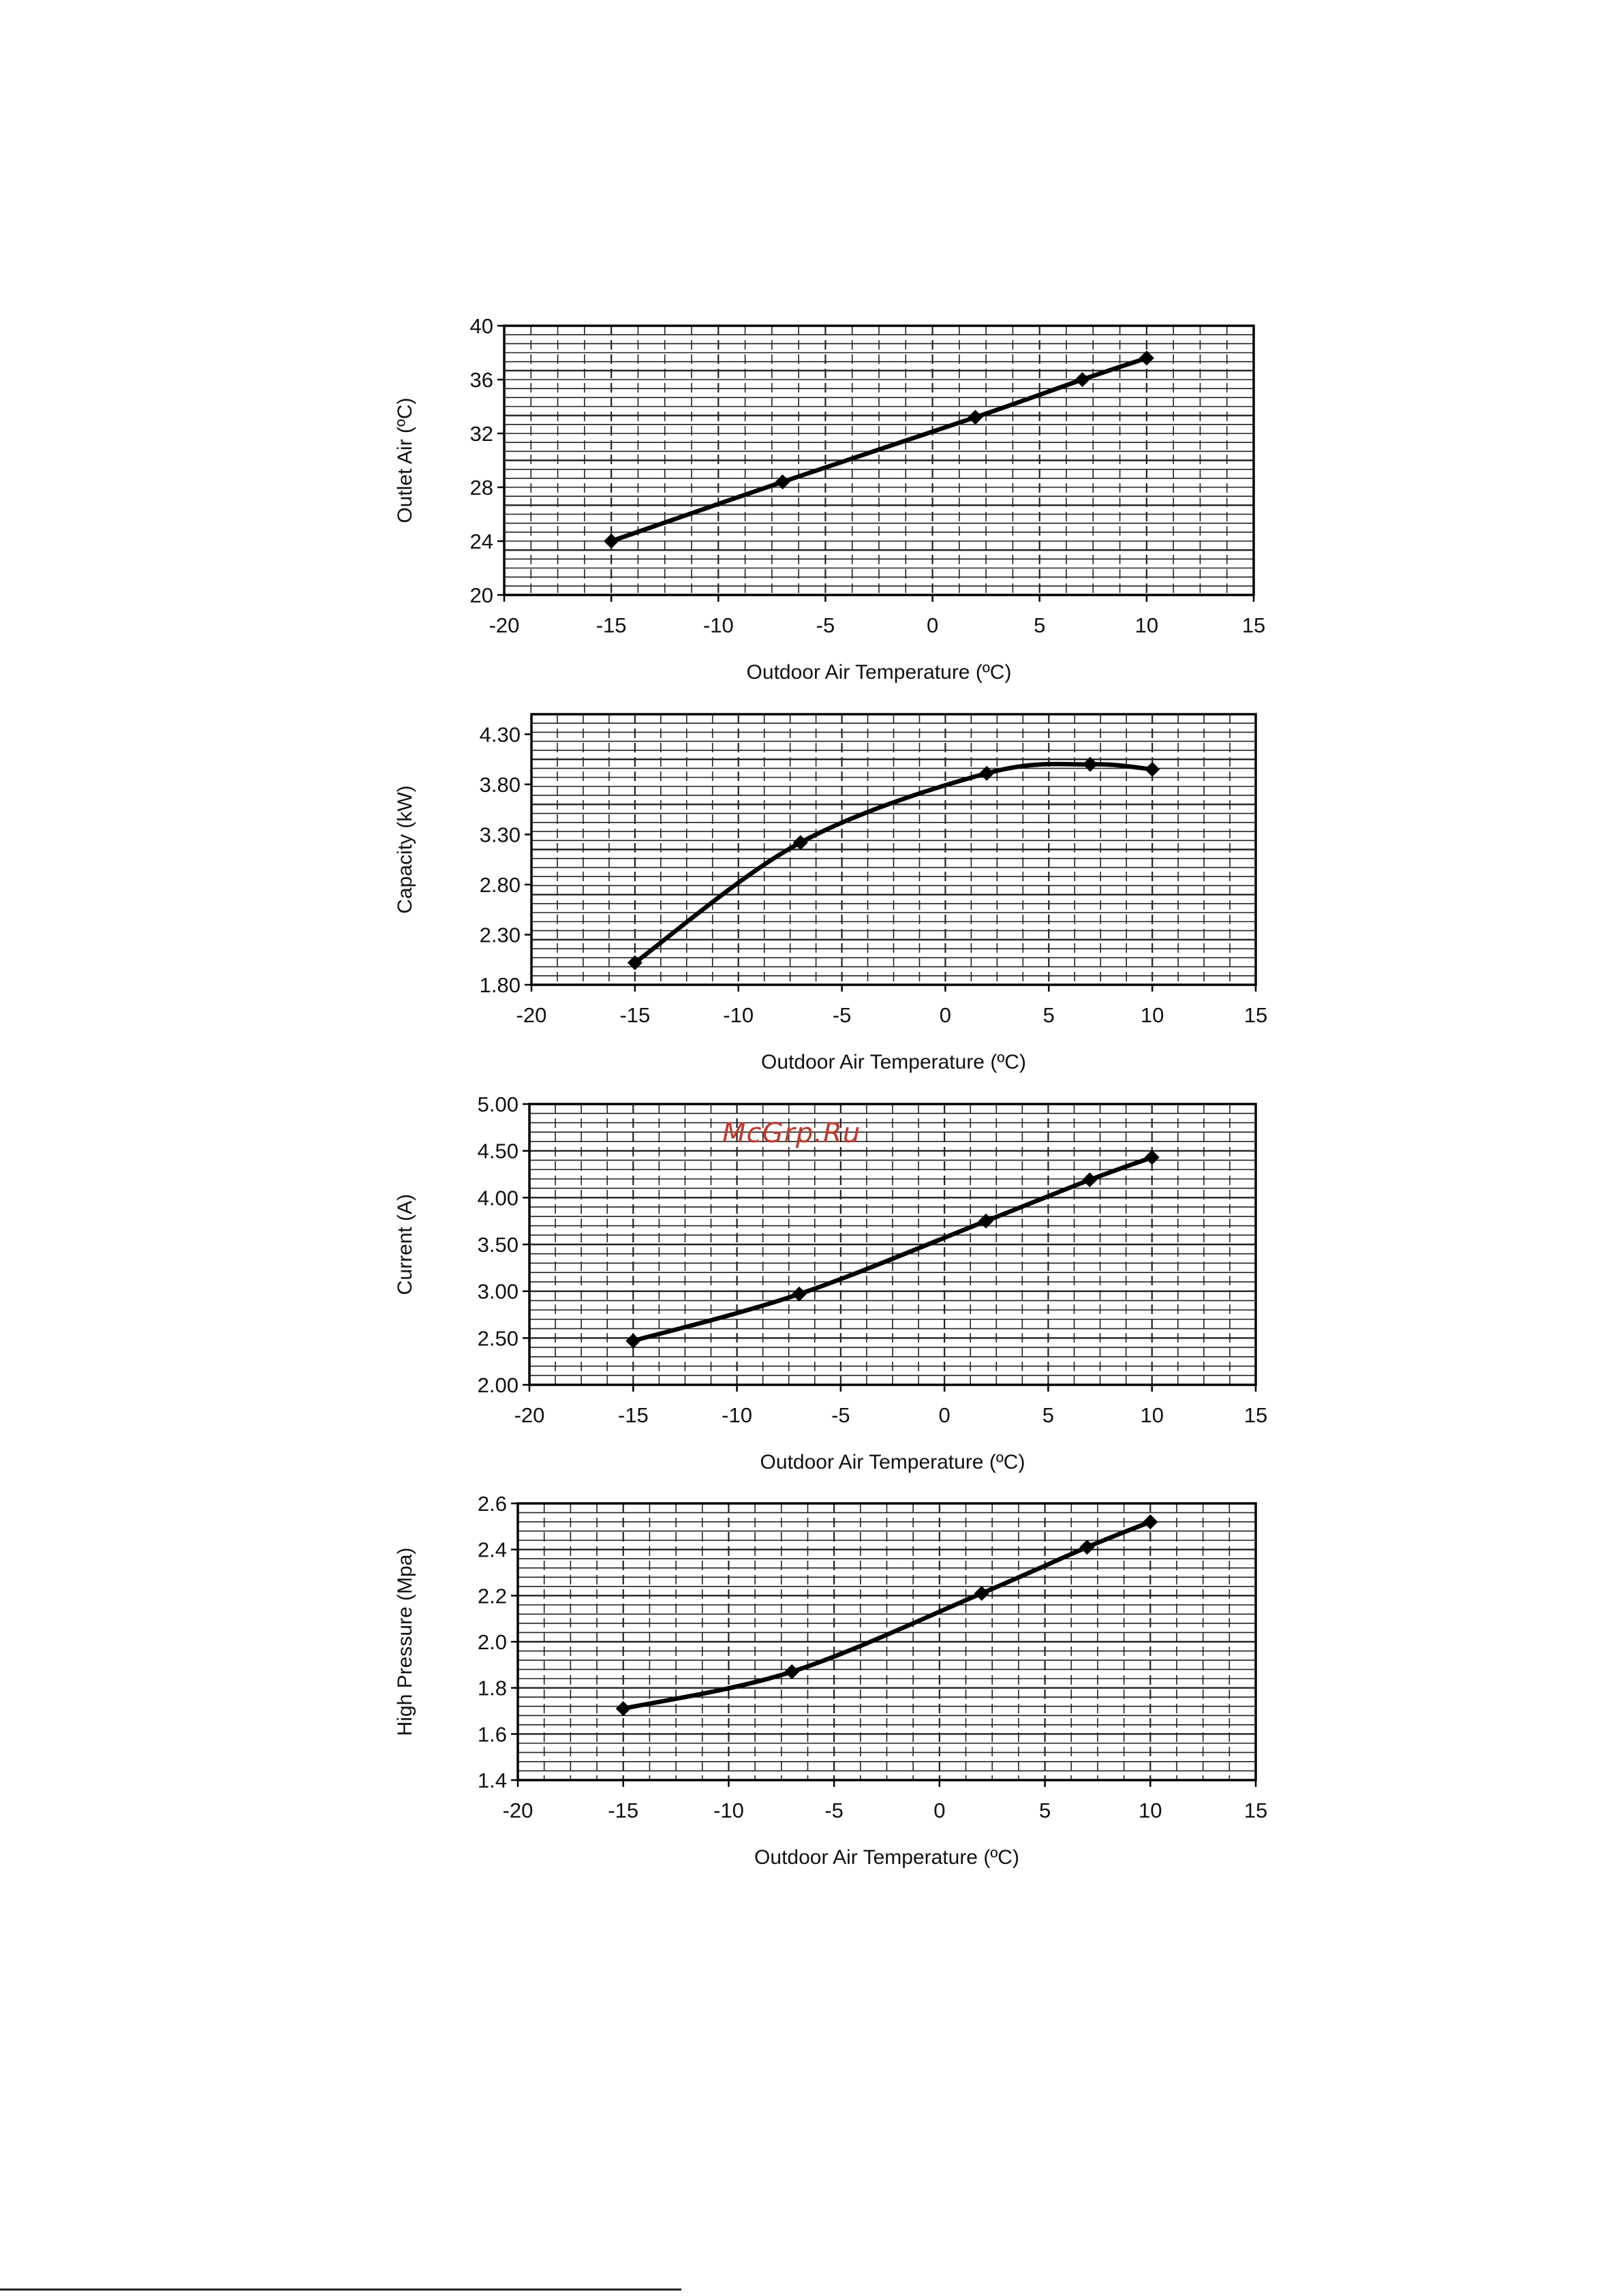 The image size is (1623, 2296). Describe the element at coordinates (791, 1133) in the screenshot. I see `watermark: McGrp.Ru` at that location.